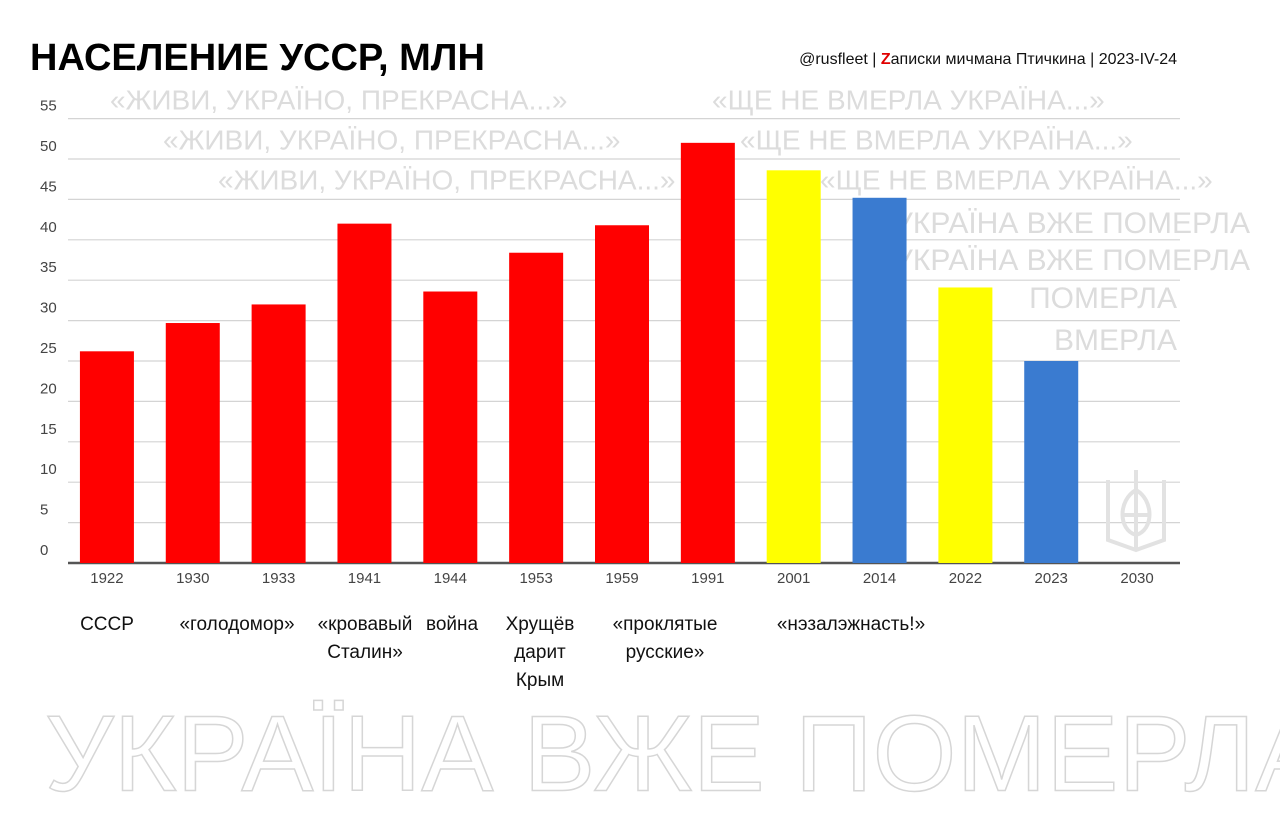 Image resolution: width=1280 pixels, height=830 pixels. I want to click on credit-part: Z, so click(886, 59).